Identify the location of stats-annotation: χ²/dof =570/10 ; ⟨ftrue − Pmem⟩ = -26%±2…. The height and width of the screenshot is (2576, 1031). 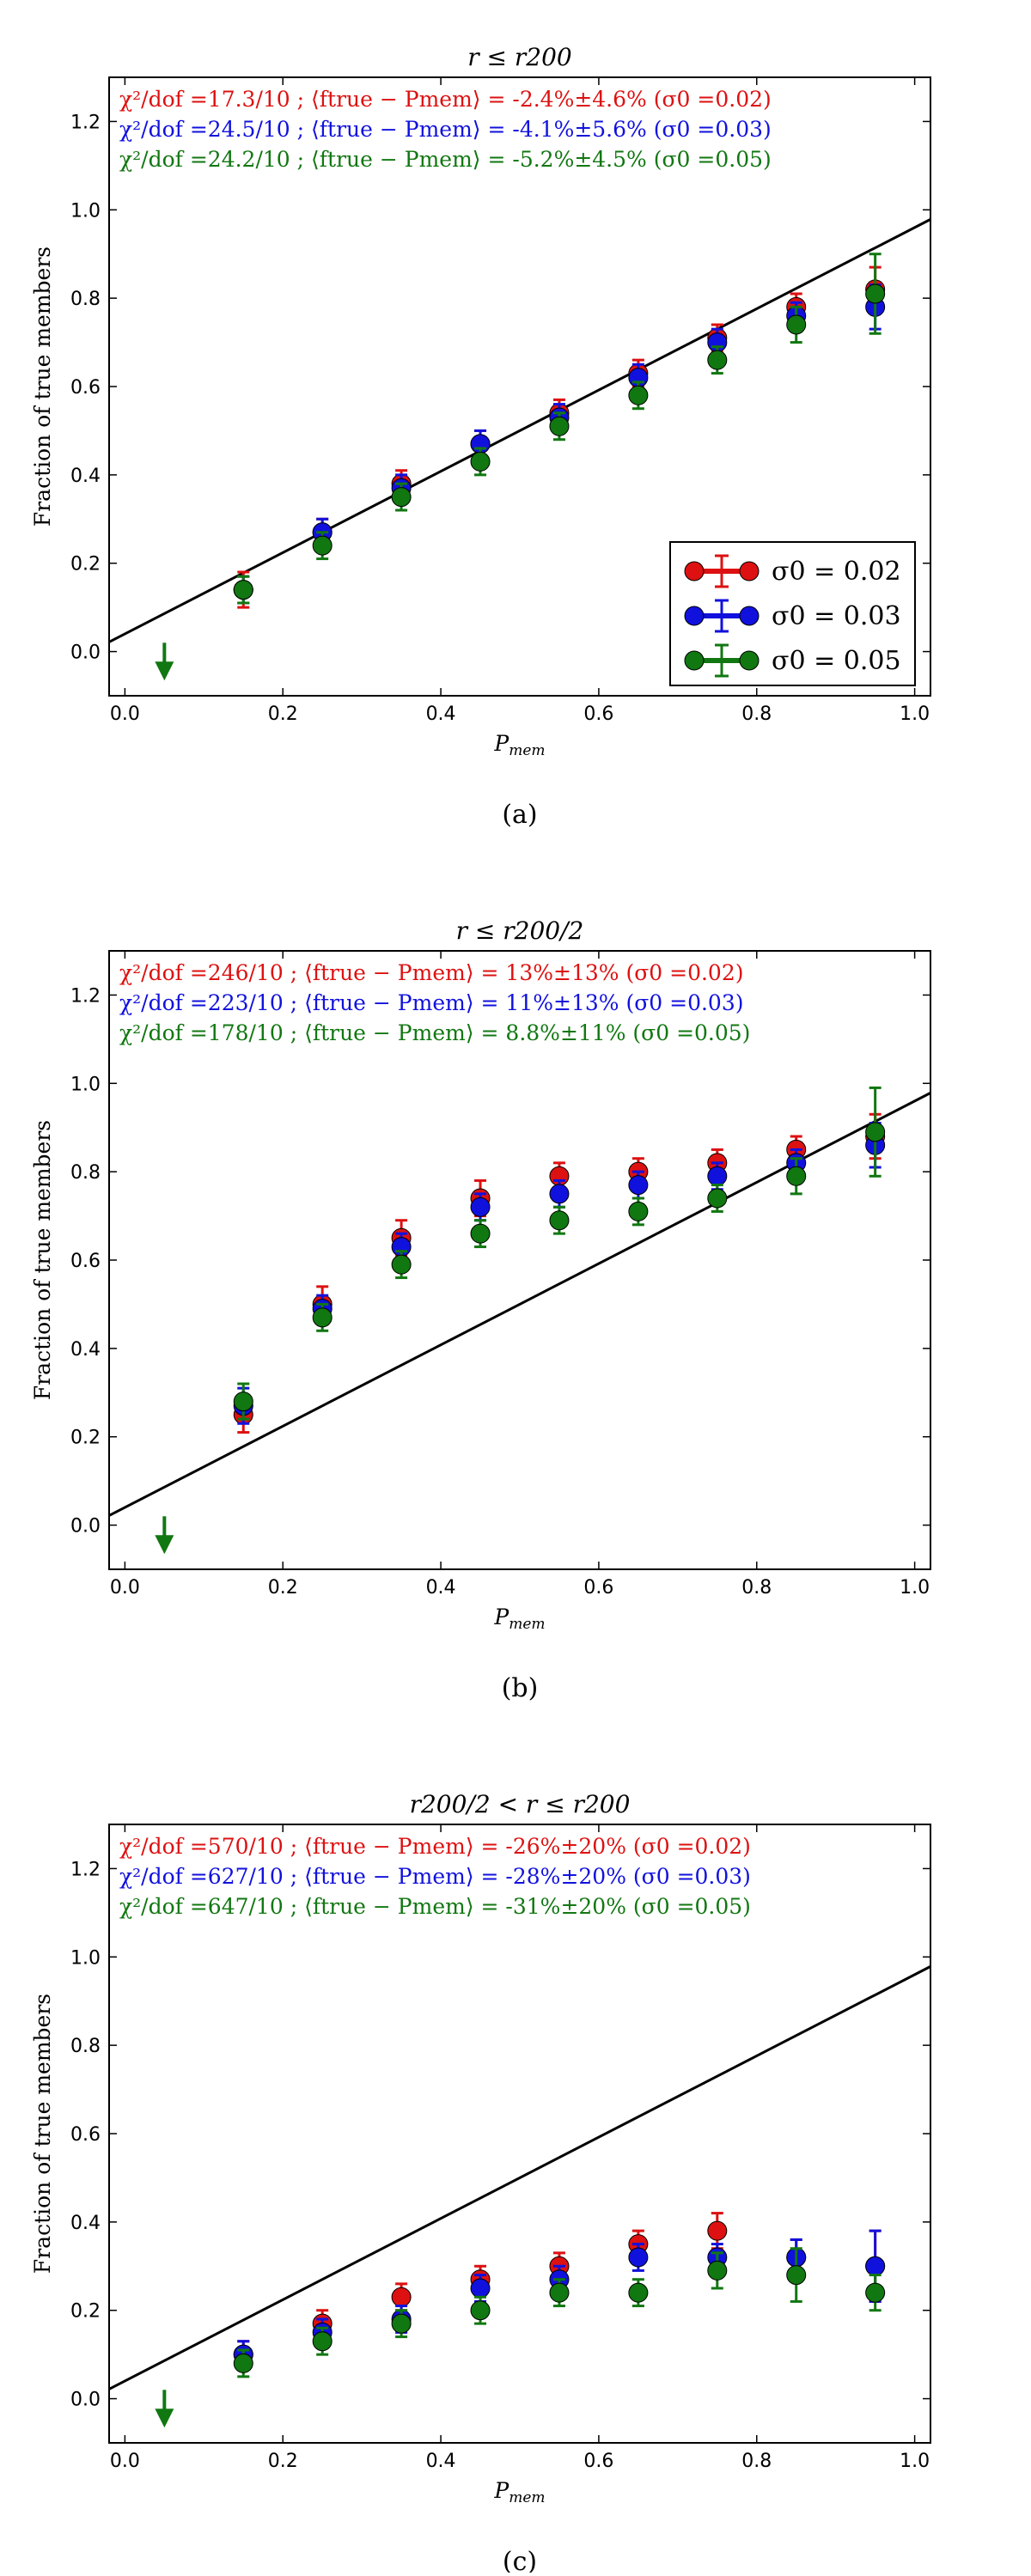
(435, 1847).